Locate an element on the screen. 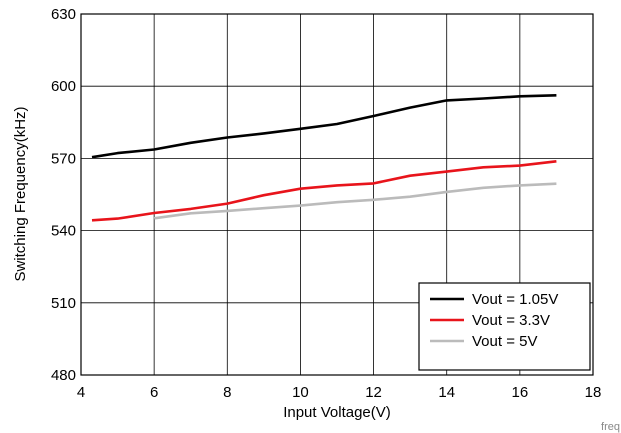 This screenshot has height=433, width=621. legend-box is located at coordinates (504, 326).